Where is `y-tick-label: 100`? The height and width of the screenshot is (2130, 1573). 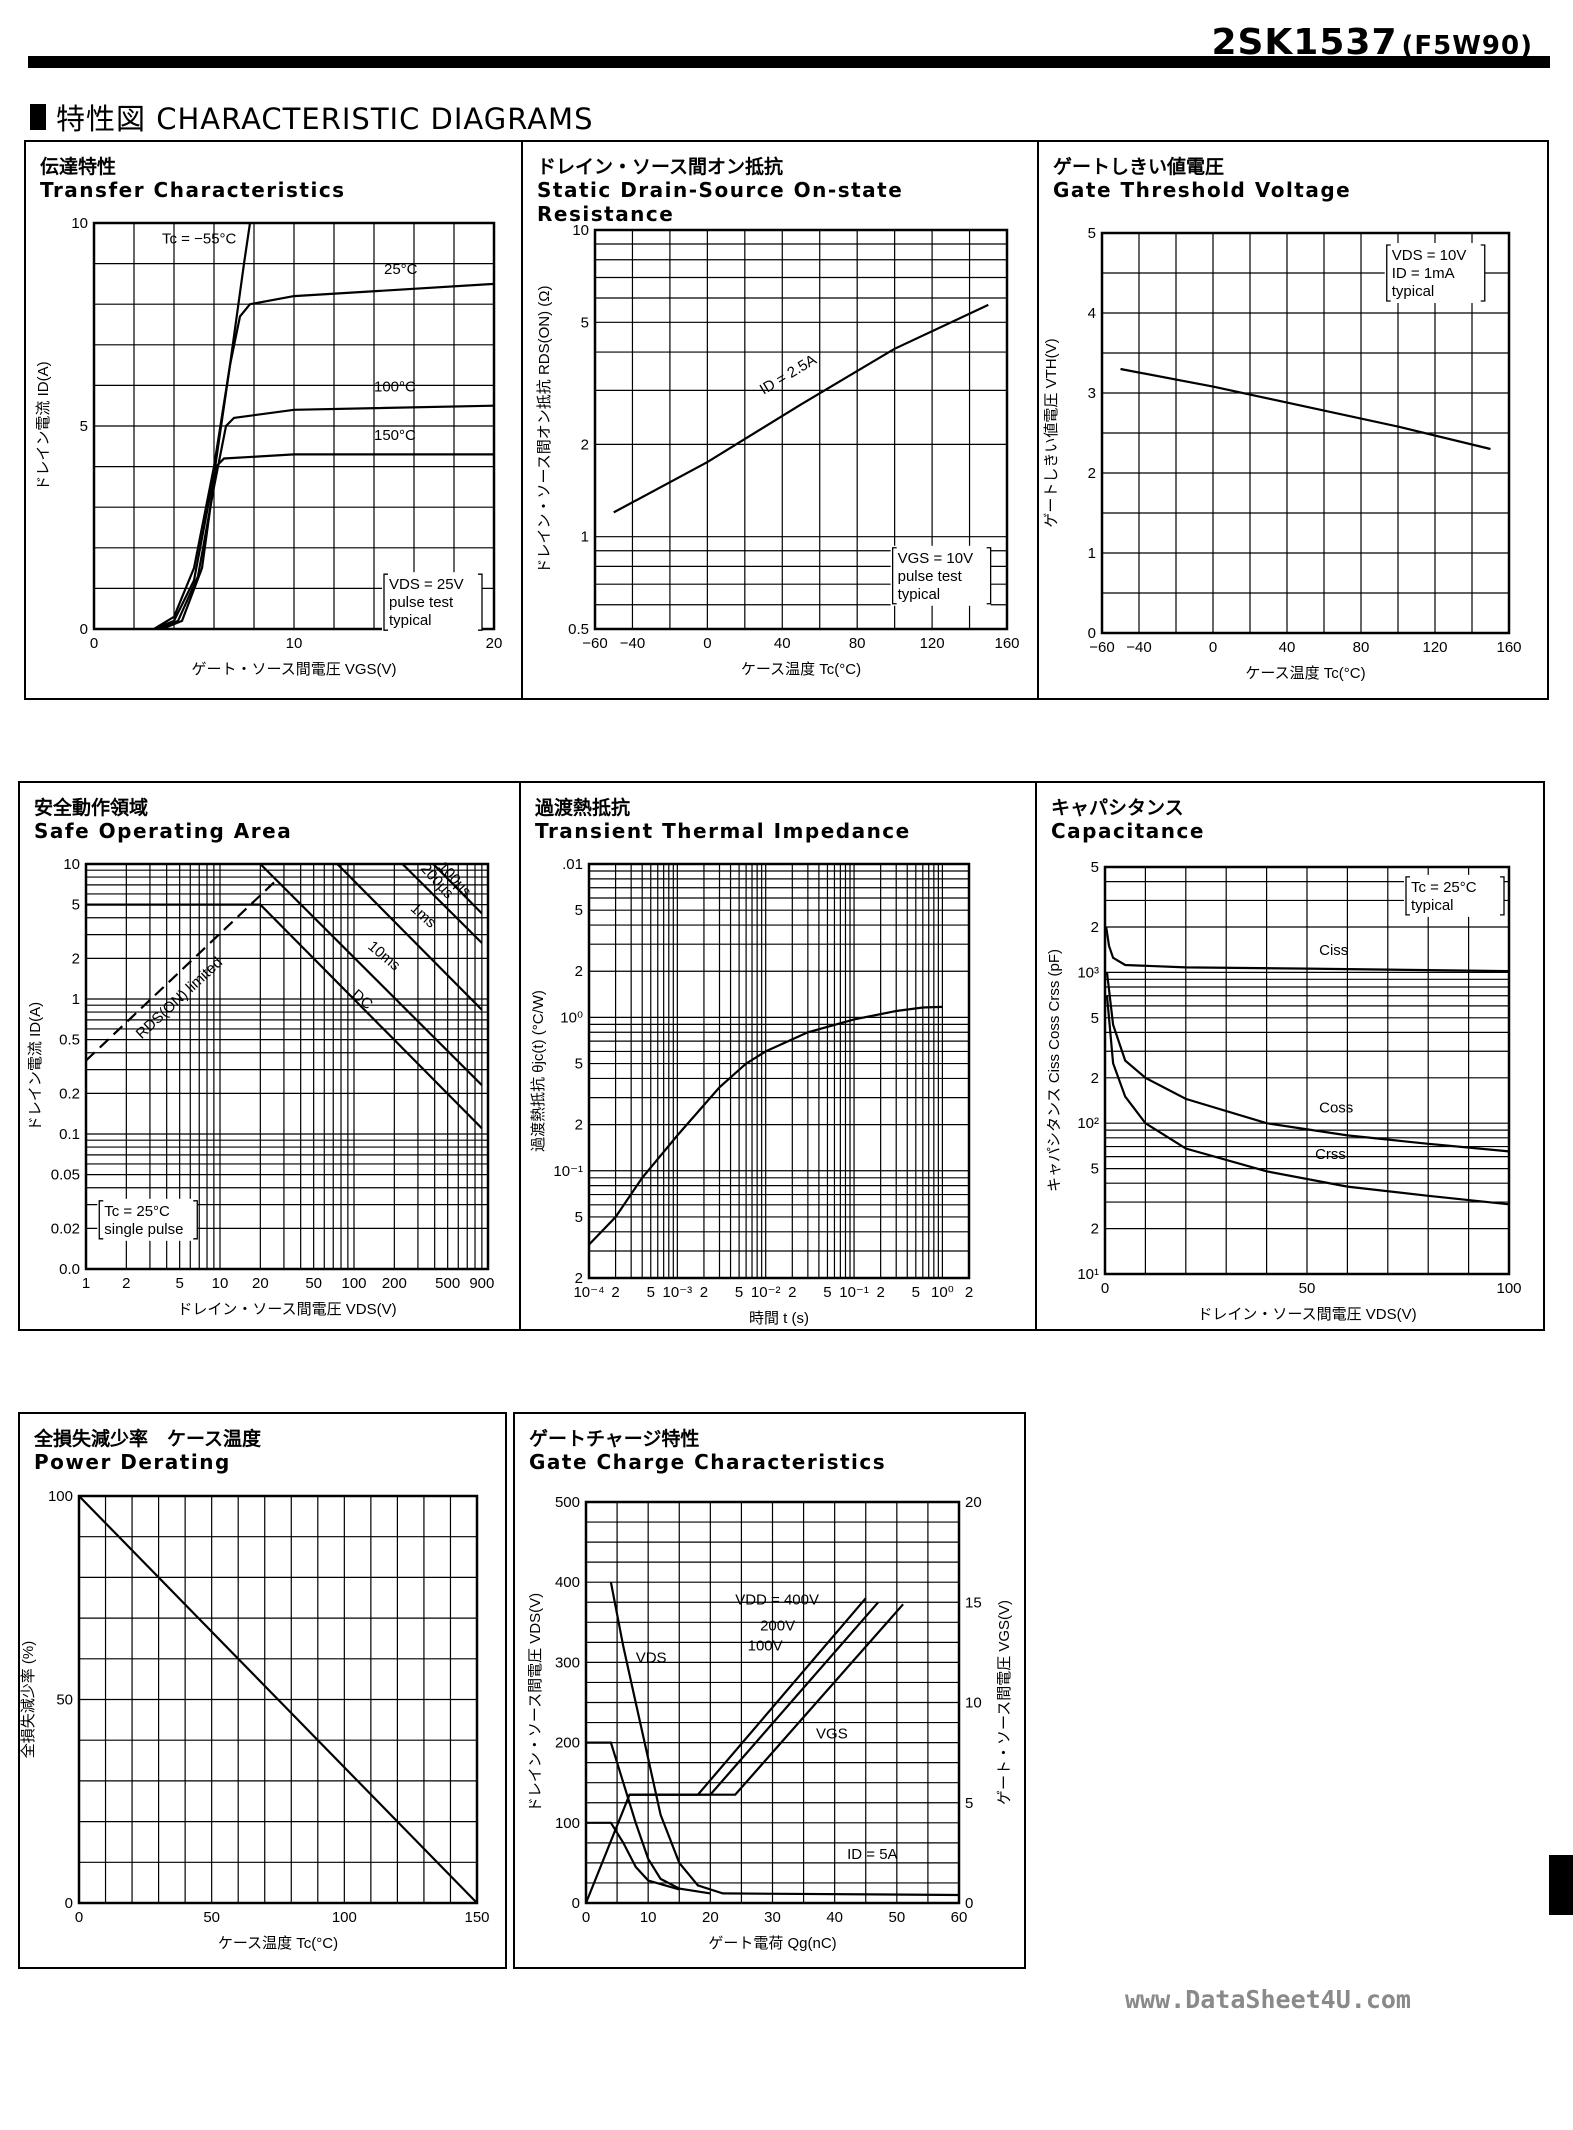 y-tick-label: 100 is located at coordinates (567, 1823).